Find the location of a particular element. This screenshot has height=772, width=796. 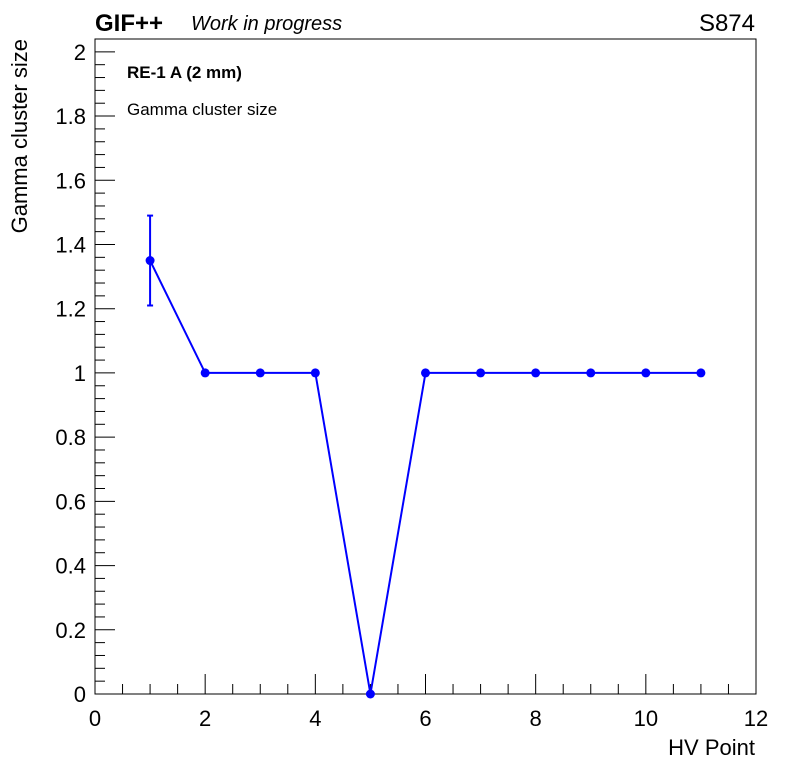

y-tick-label: 0.8 is located at coordinates (70, 437).